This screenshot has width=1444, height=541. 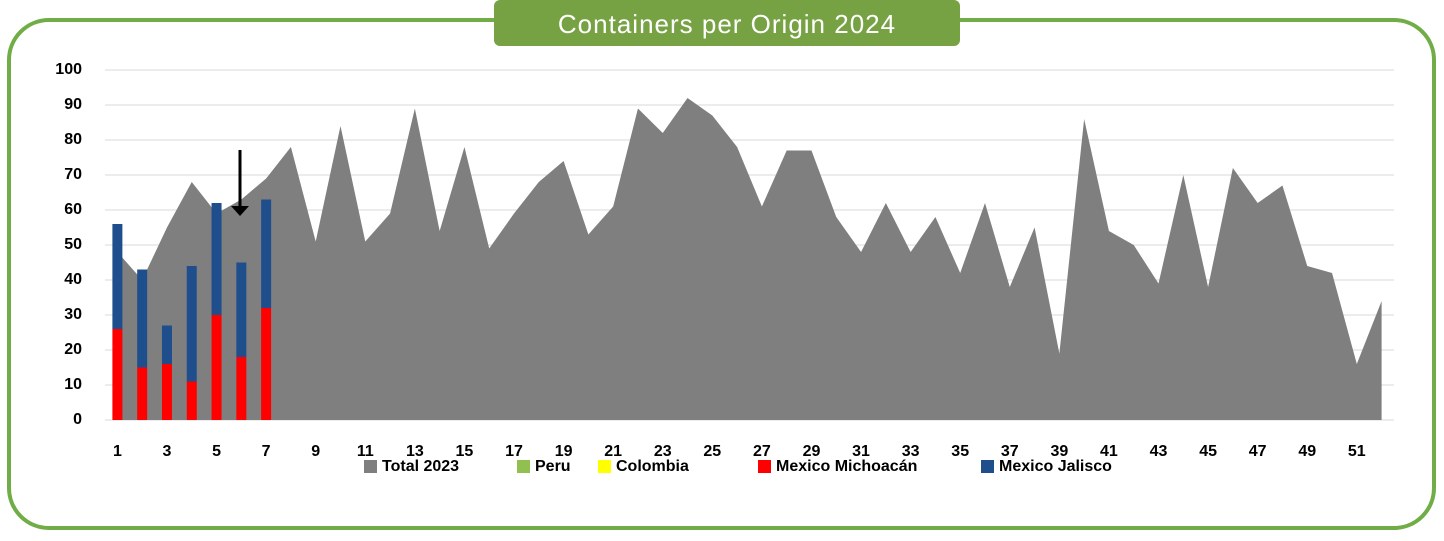 I want to click on x-tick-label: 11, so click(x=365, y=451).